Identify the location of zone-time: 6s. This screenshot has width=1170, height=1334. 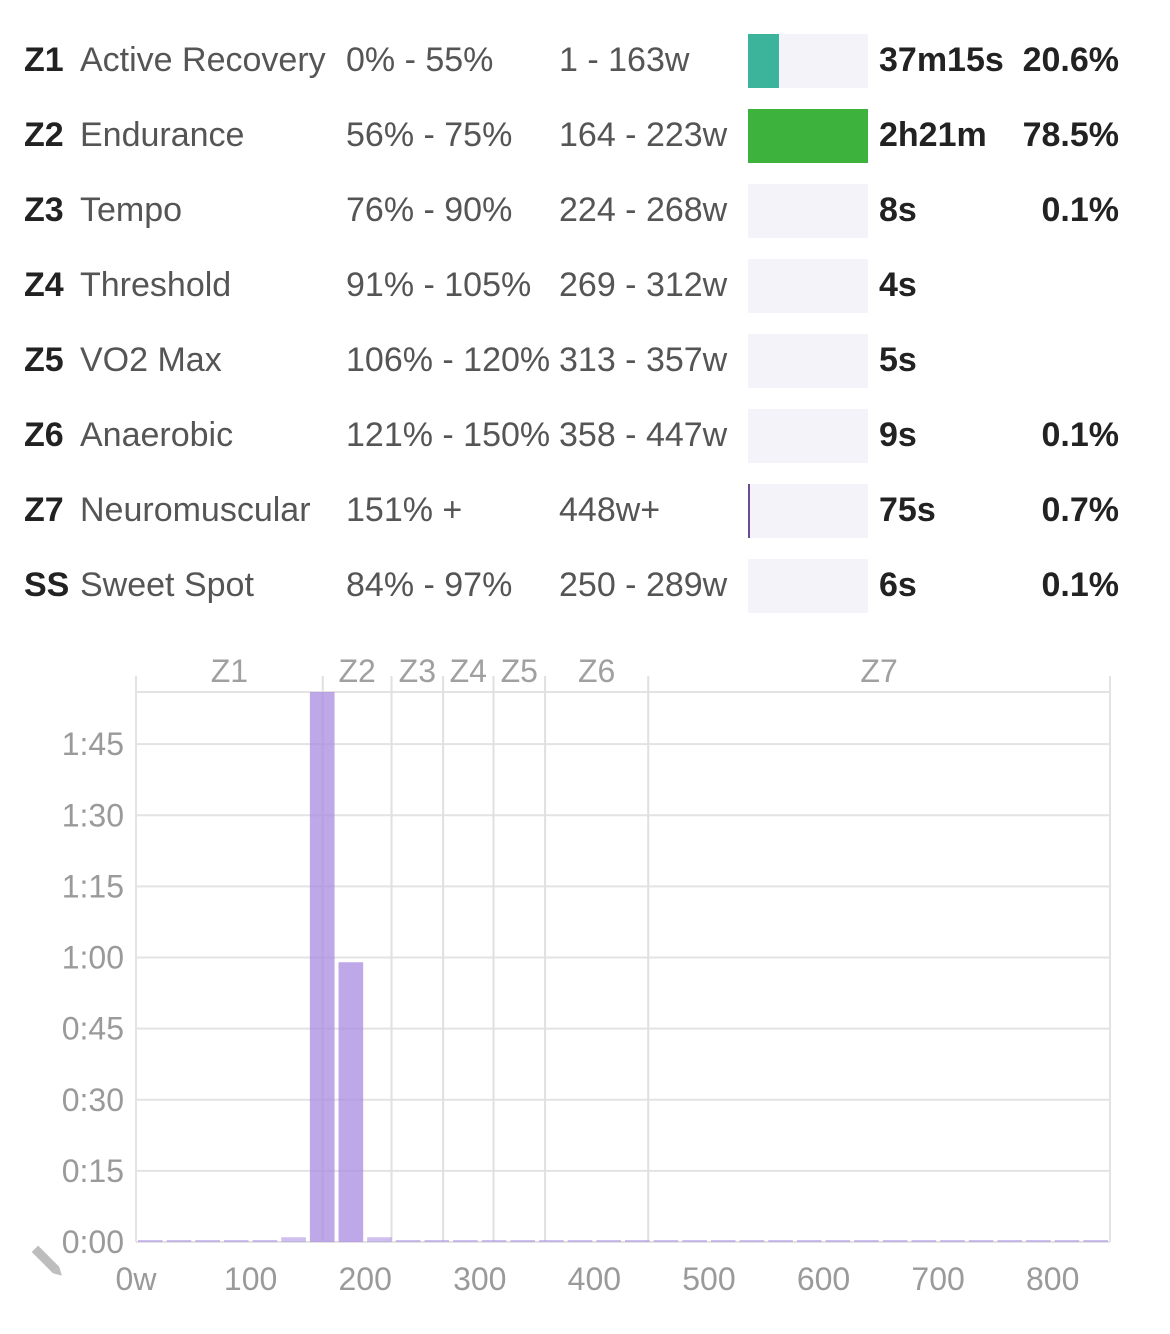
(898, 585).